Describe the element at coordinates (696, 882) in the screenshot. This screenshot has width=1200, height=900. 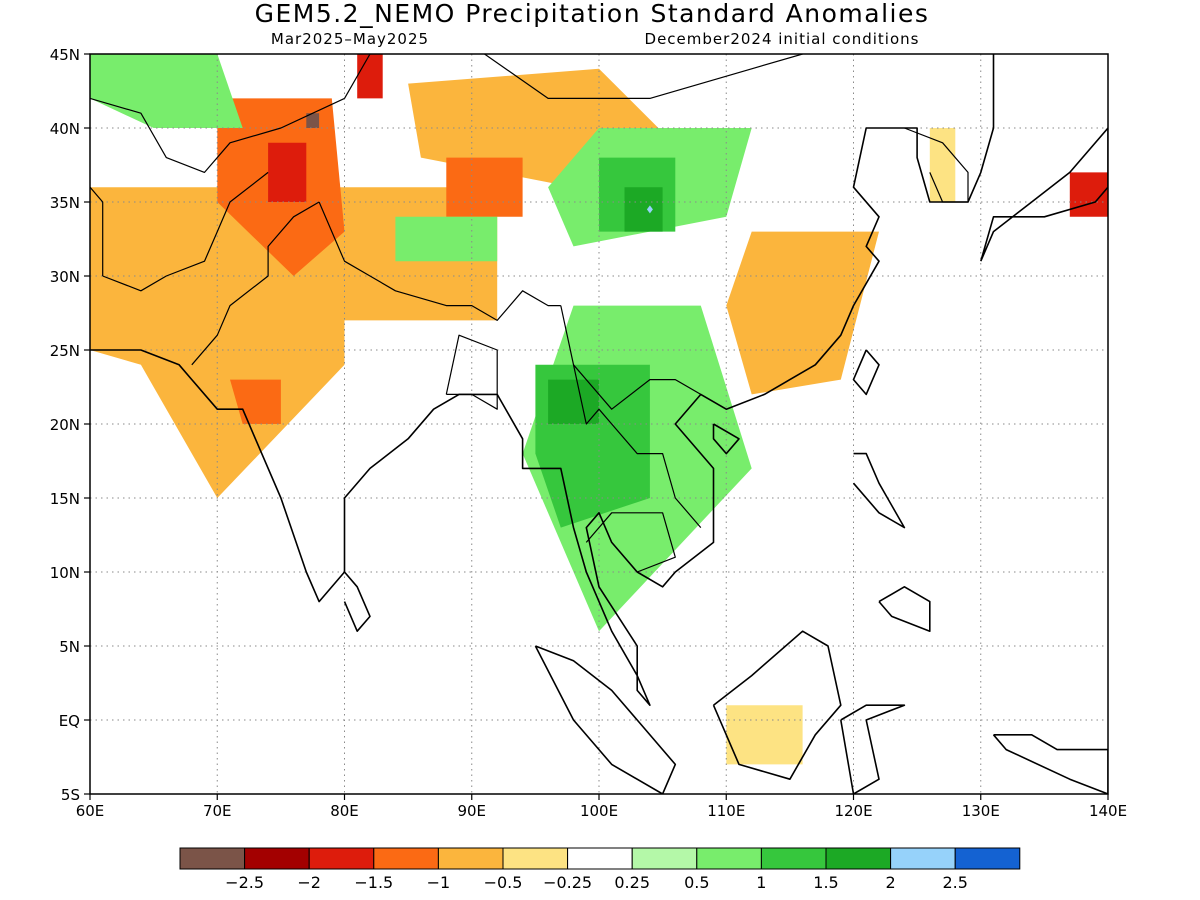
I see `colorbar-label: 0.5` at that location.